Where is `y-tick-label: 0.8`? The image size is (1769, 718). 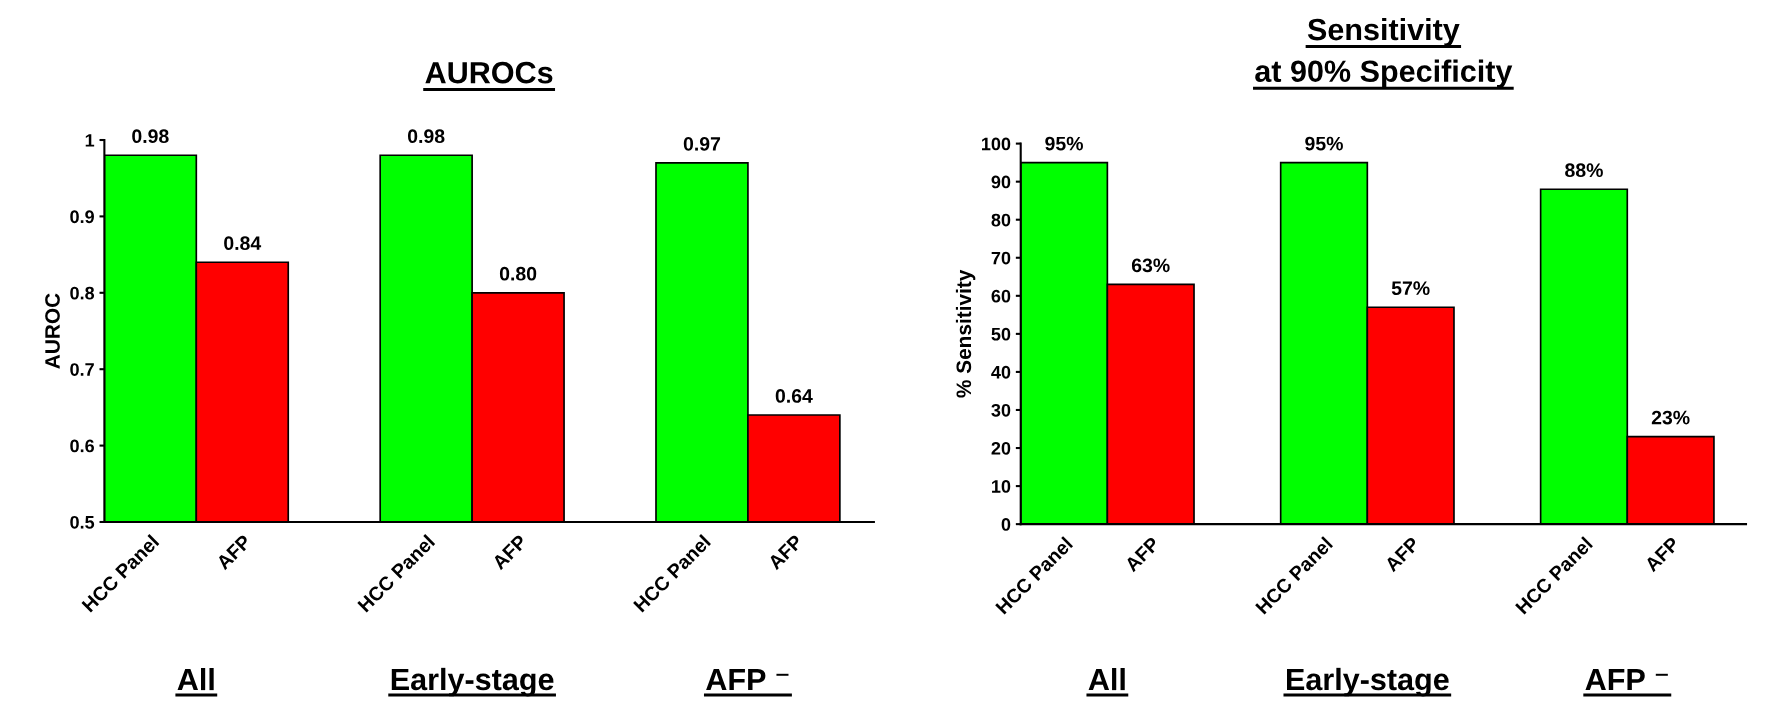 y-tick-label: 0.8 is located at coordinates (82, 293).